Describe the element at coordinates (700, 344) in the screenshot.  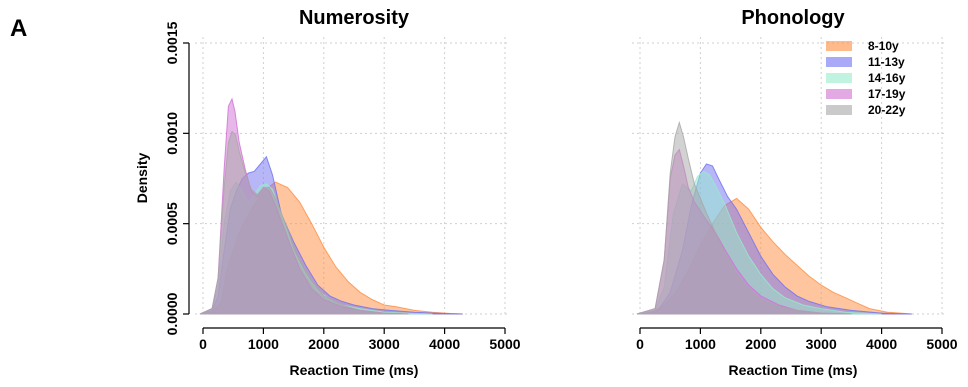
I see `phonology-x-tick-label: 1000` at that location.